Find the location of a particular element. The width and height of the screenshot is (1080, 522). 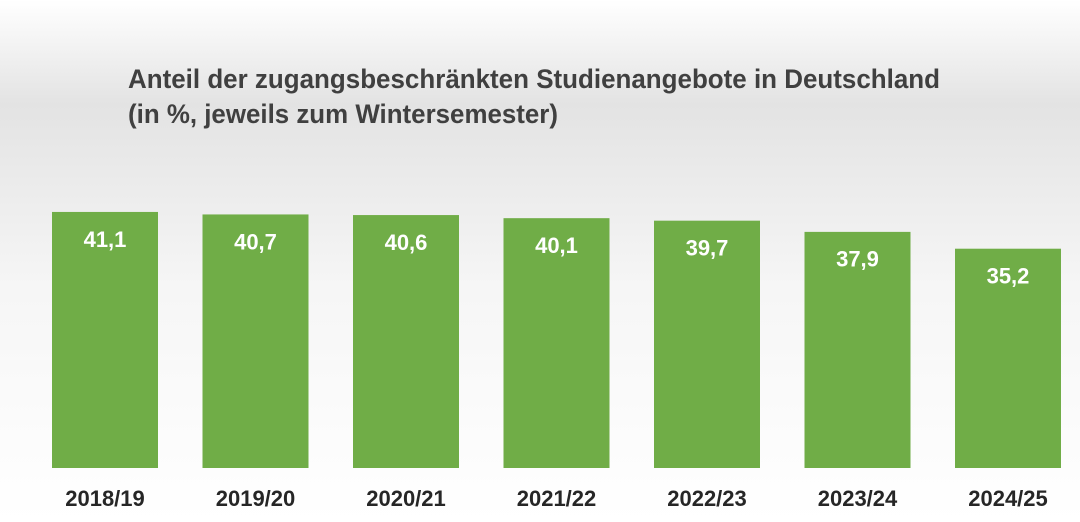

x-tick-label: 2022/23 is located at coordinates (707, 498).